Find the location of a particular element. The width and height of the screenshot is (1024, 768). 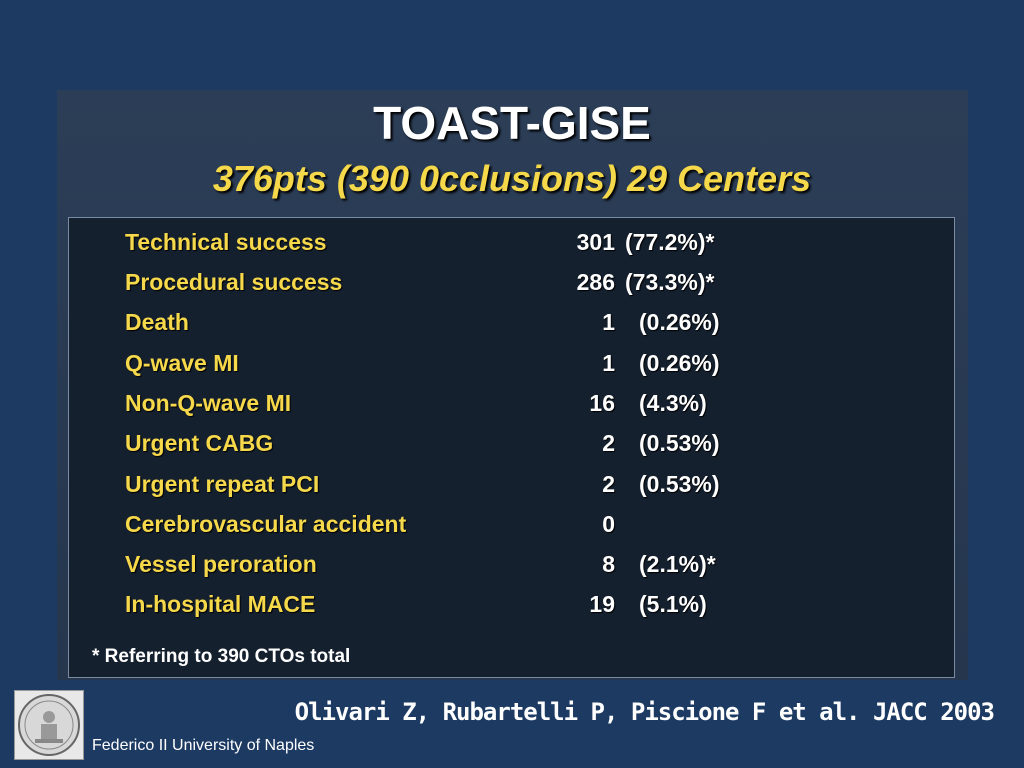

row-label: Vessel peroration is located at coordinates (221, 564).